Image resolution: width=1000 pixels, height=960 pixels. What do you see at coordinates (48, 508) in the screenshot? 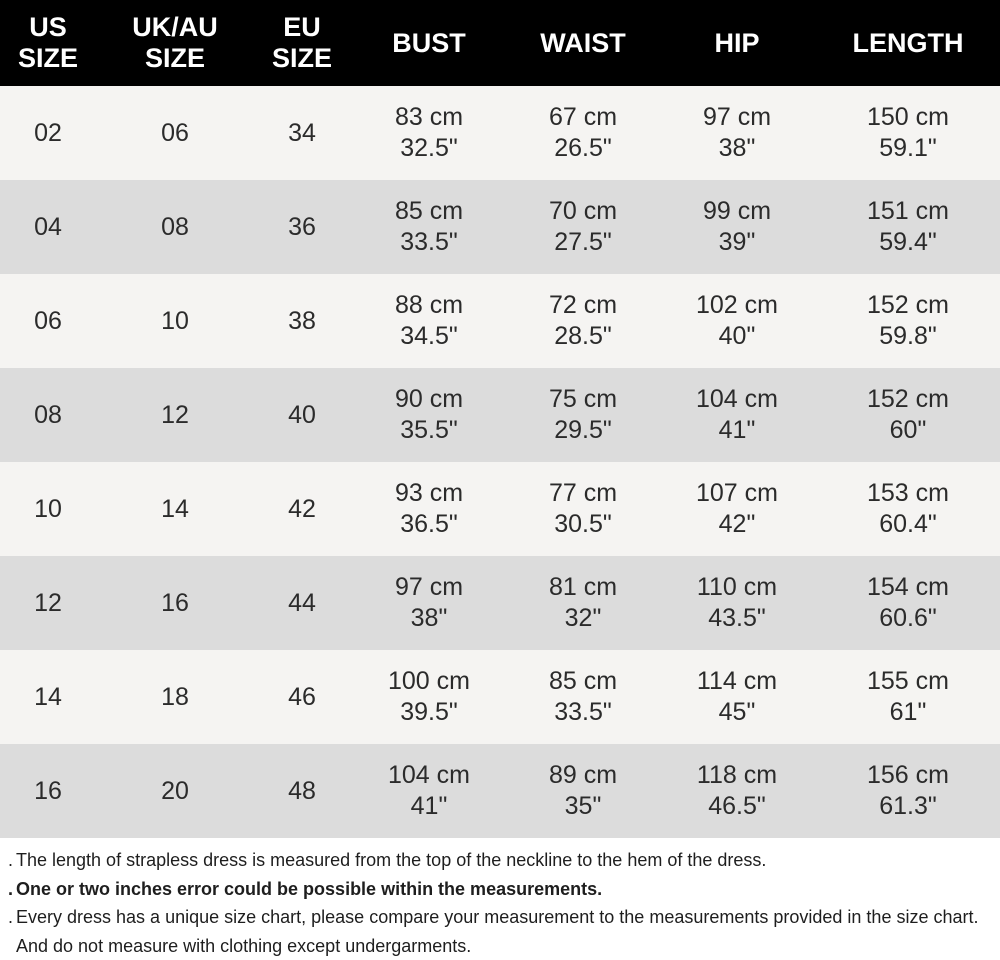
I see `cell-us-value: 10` at bounding box center [48, 508].